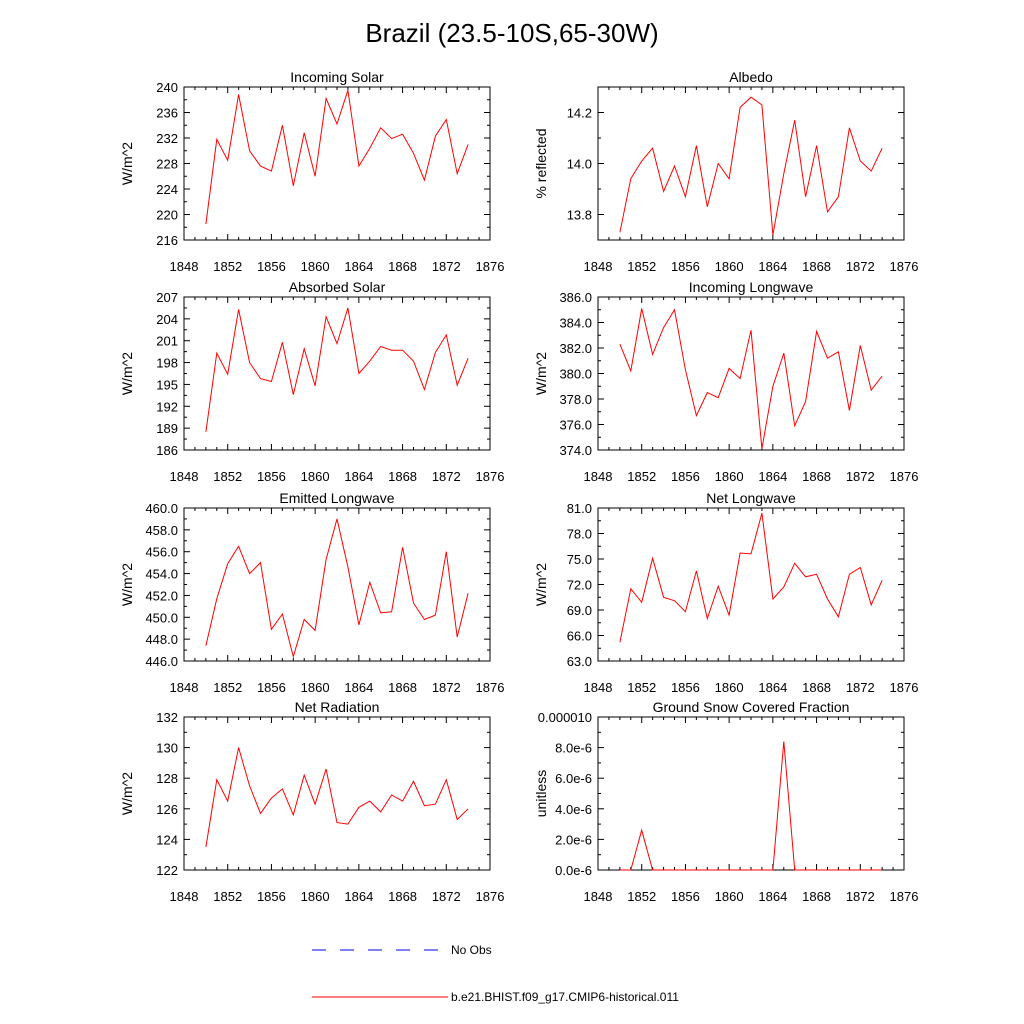 This screenshot has width=1024, height=1024. What do you see at coordinates (167, 839) in the screenshot?
I see `y-tick-label: 124` at bounding box center [167, 839].